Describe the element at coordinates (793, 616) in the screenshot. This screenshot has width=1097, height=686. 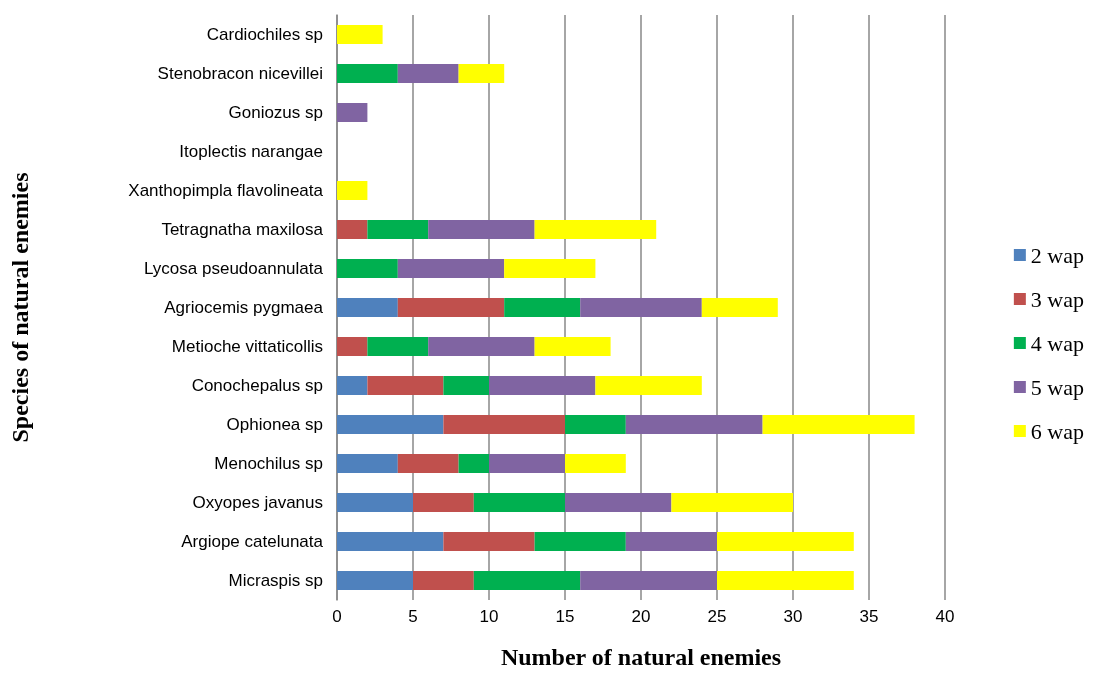
I see `x-tick-label: 30` at that location.